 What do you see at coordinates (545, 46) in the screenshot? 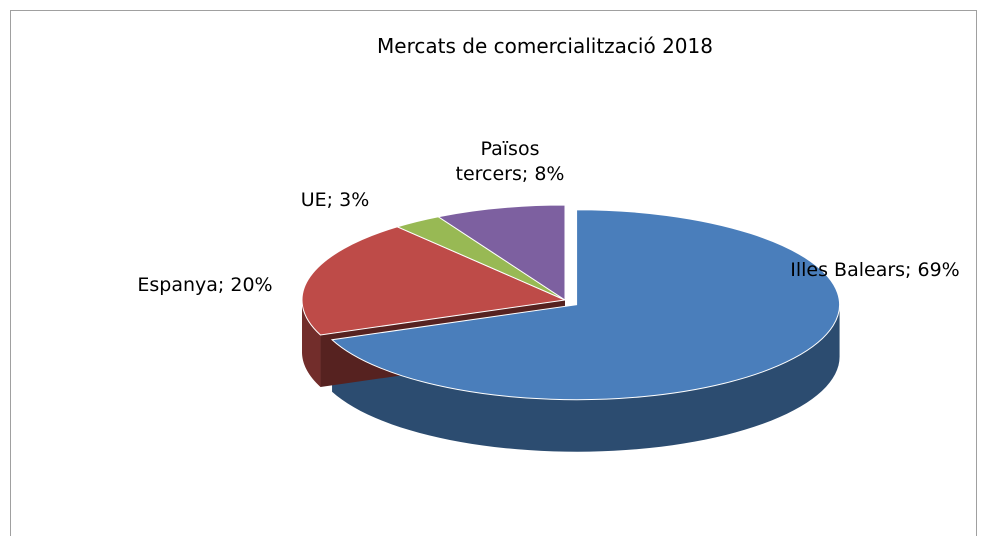
I see `chart-title: Mercats de comercialització 2018` at bounding box center [545, 46].